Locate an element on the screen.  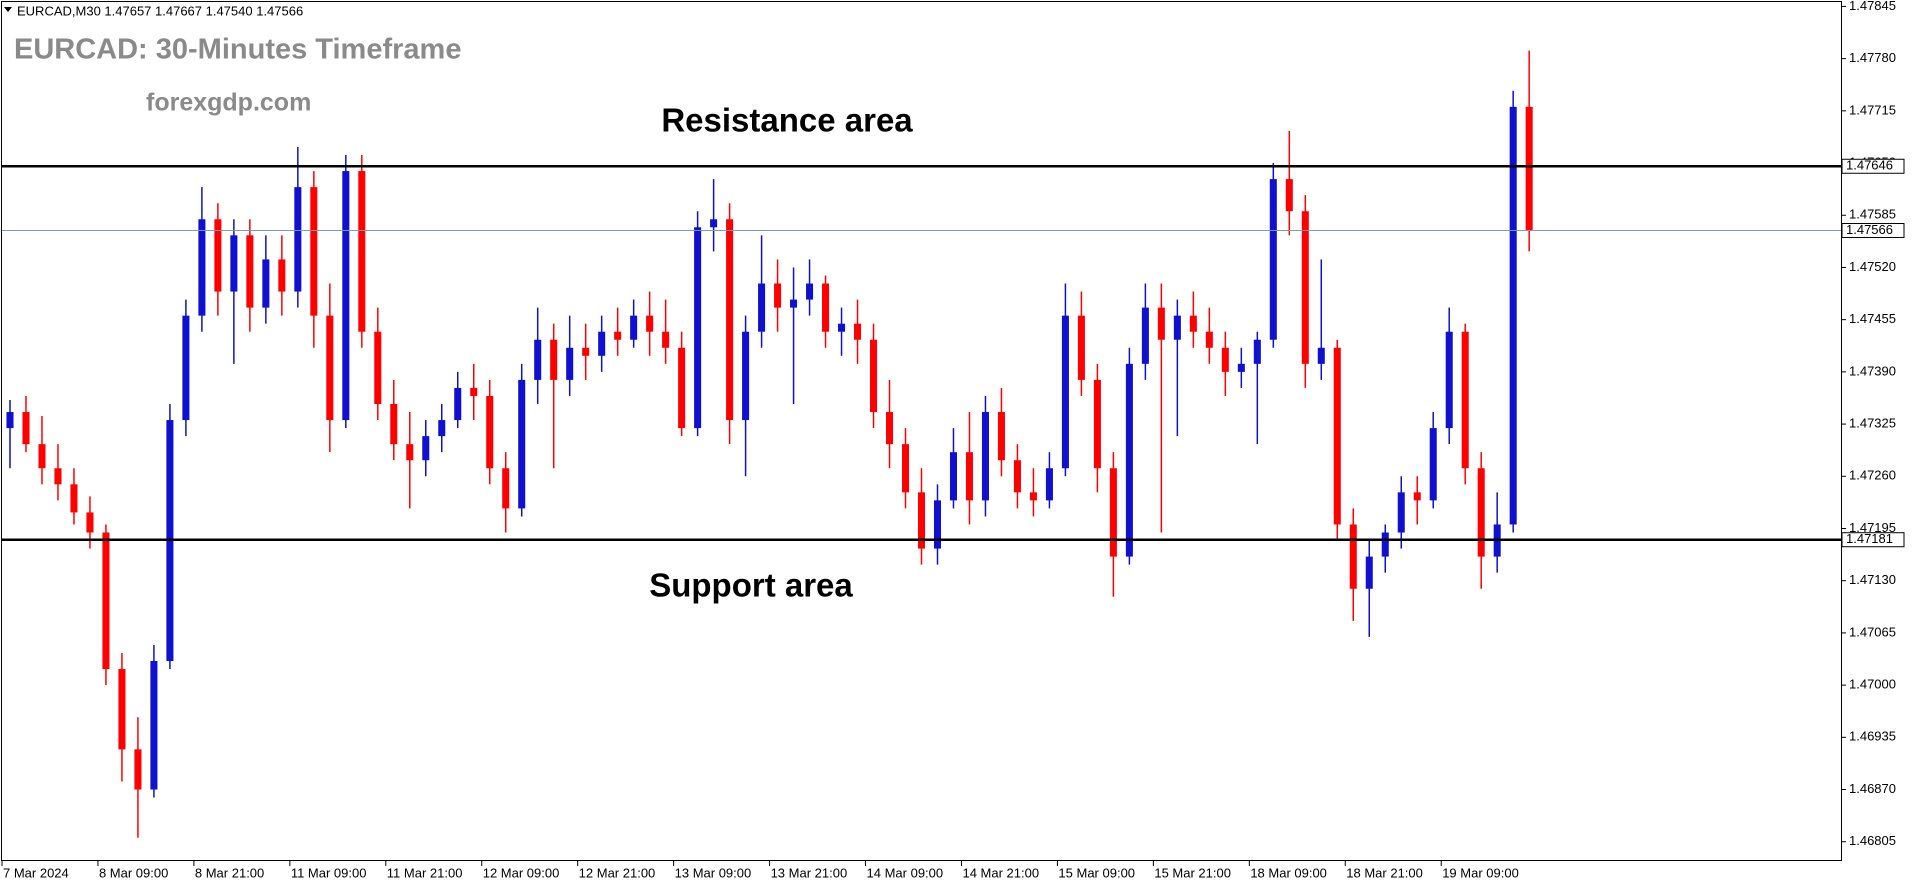
x-tick-label: 14 Mar 21:00 is located at coordinates (1000, 872).